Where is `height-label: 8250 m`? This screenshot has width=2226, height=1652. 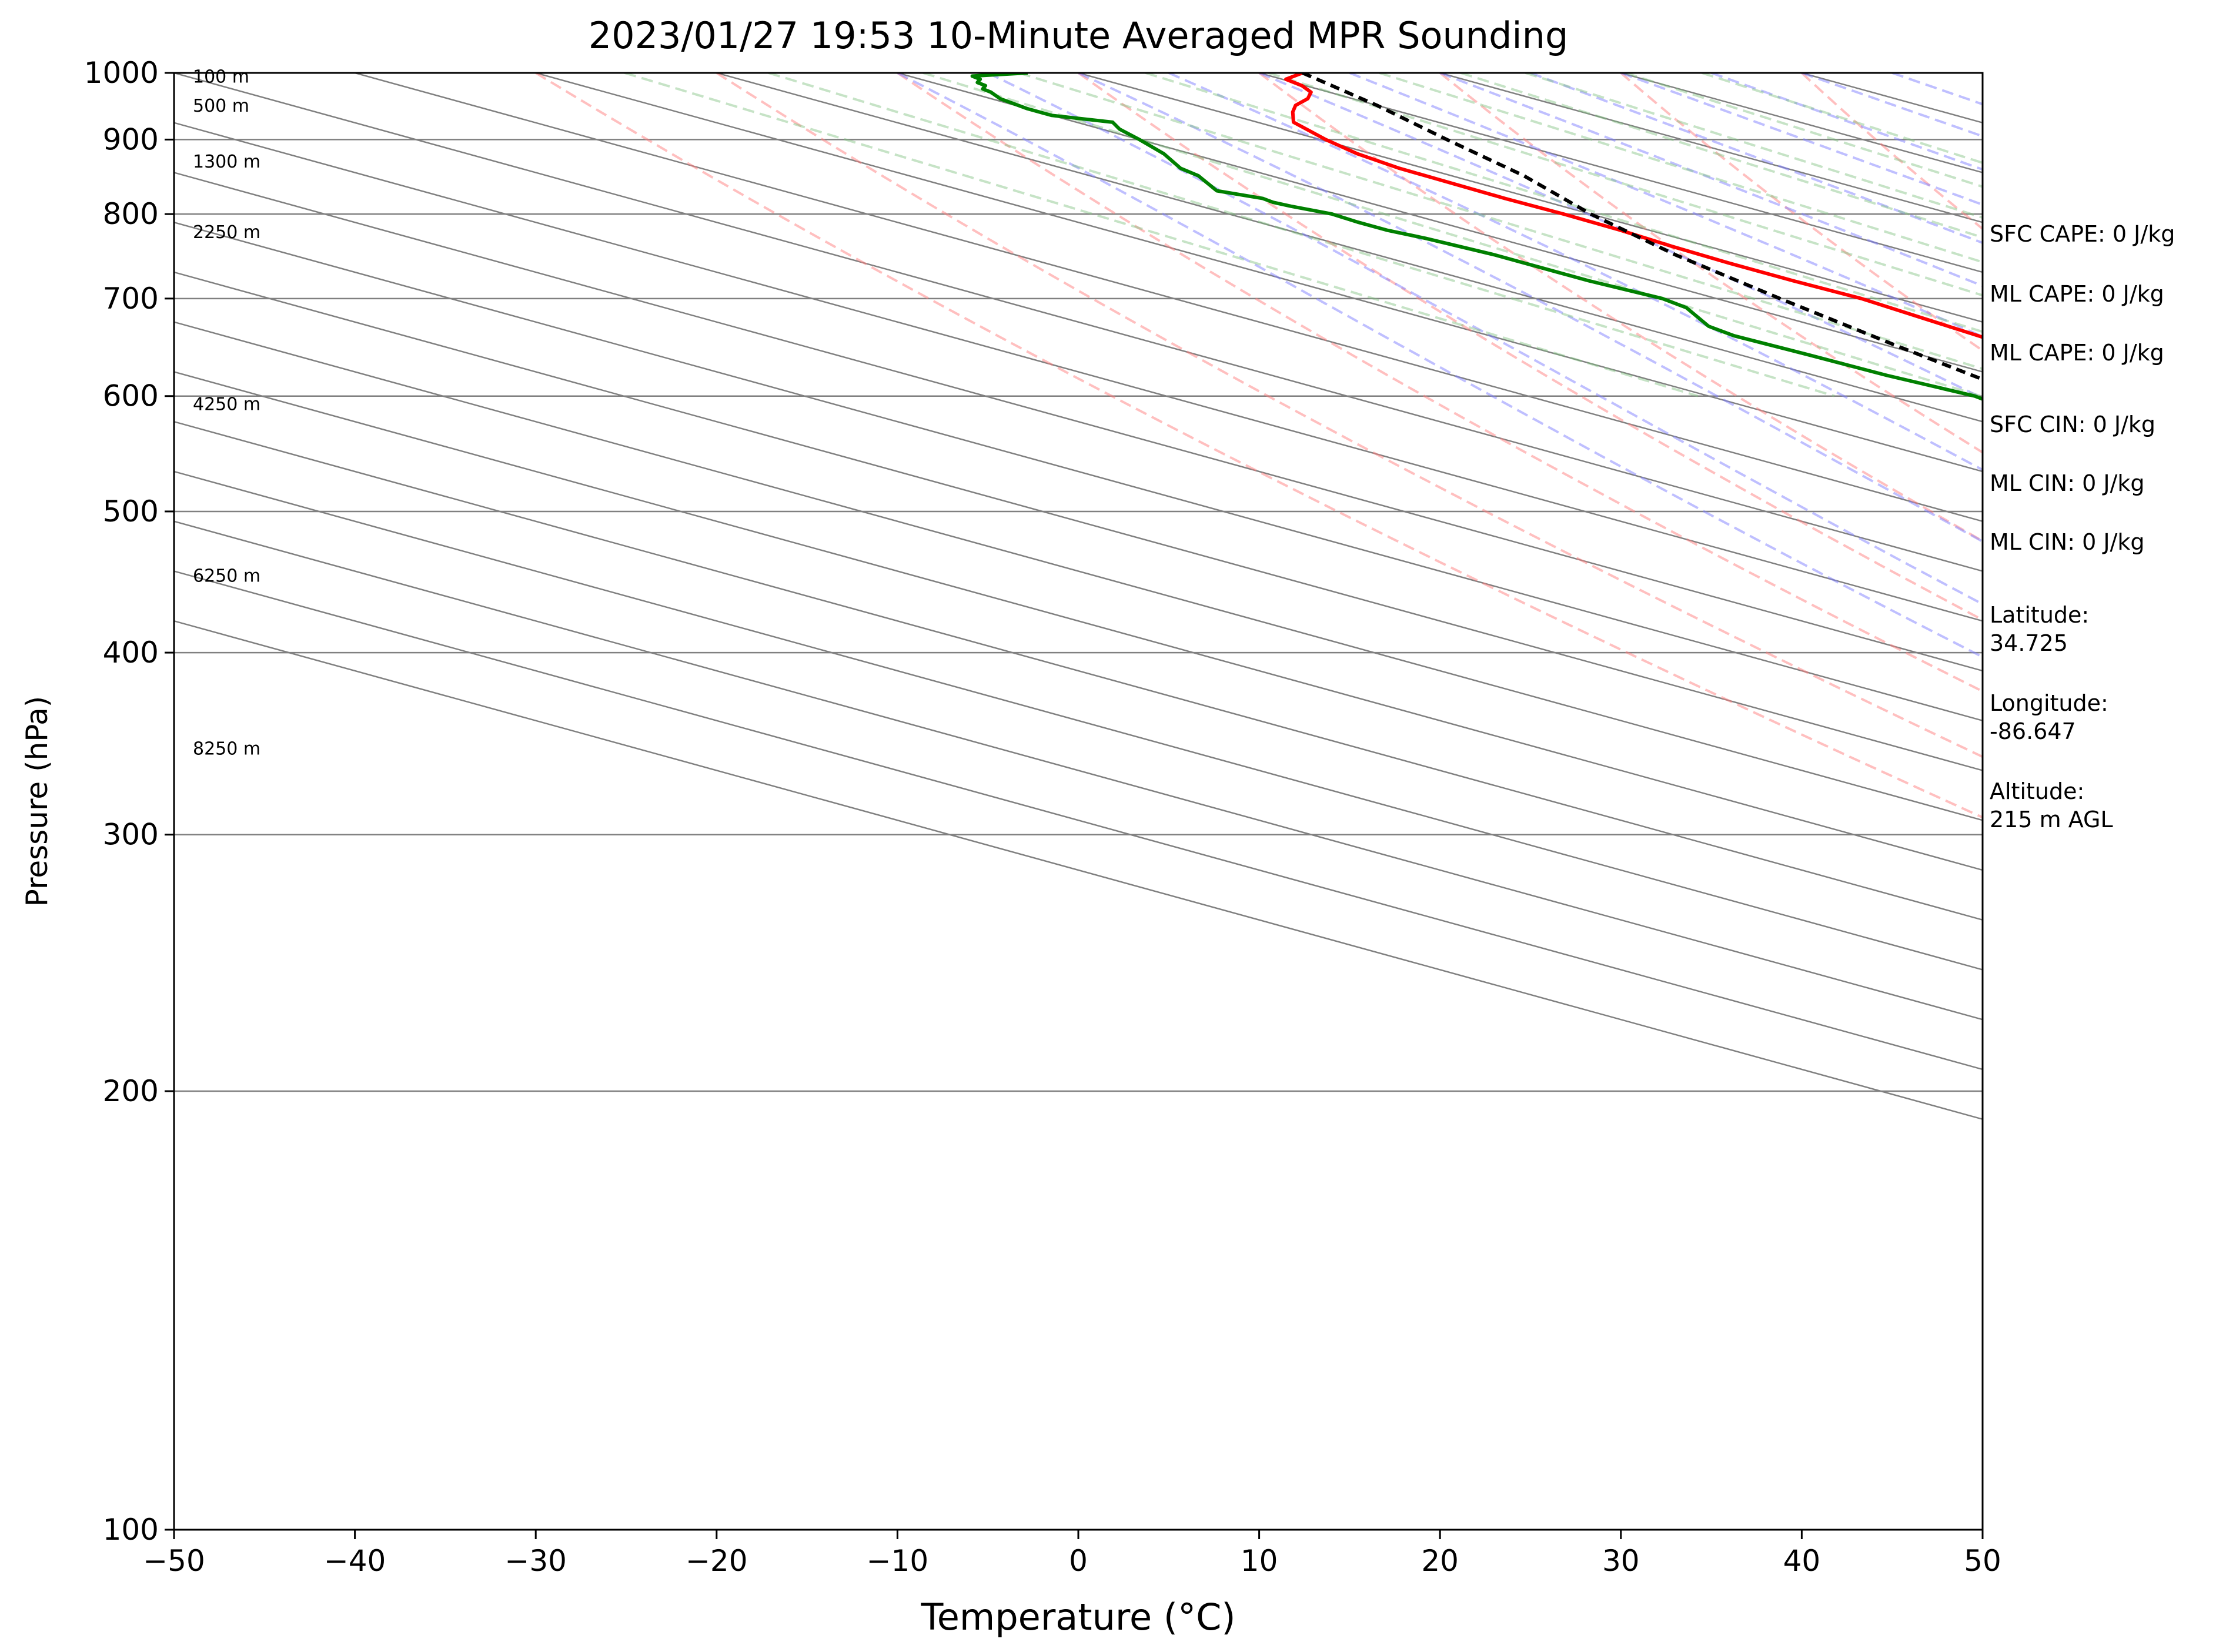 height-label: 8250 m is located at coordinates (227, 749).